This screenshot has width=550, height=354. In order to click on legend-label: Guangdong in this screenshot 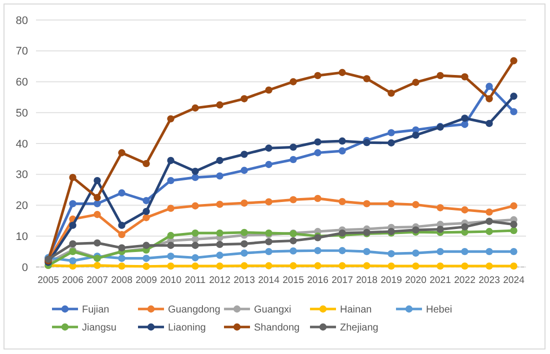, I will do `click(194, 310)`.